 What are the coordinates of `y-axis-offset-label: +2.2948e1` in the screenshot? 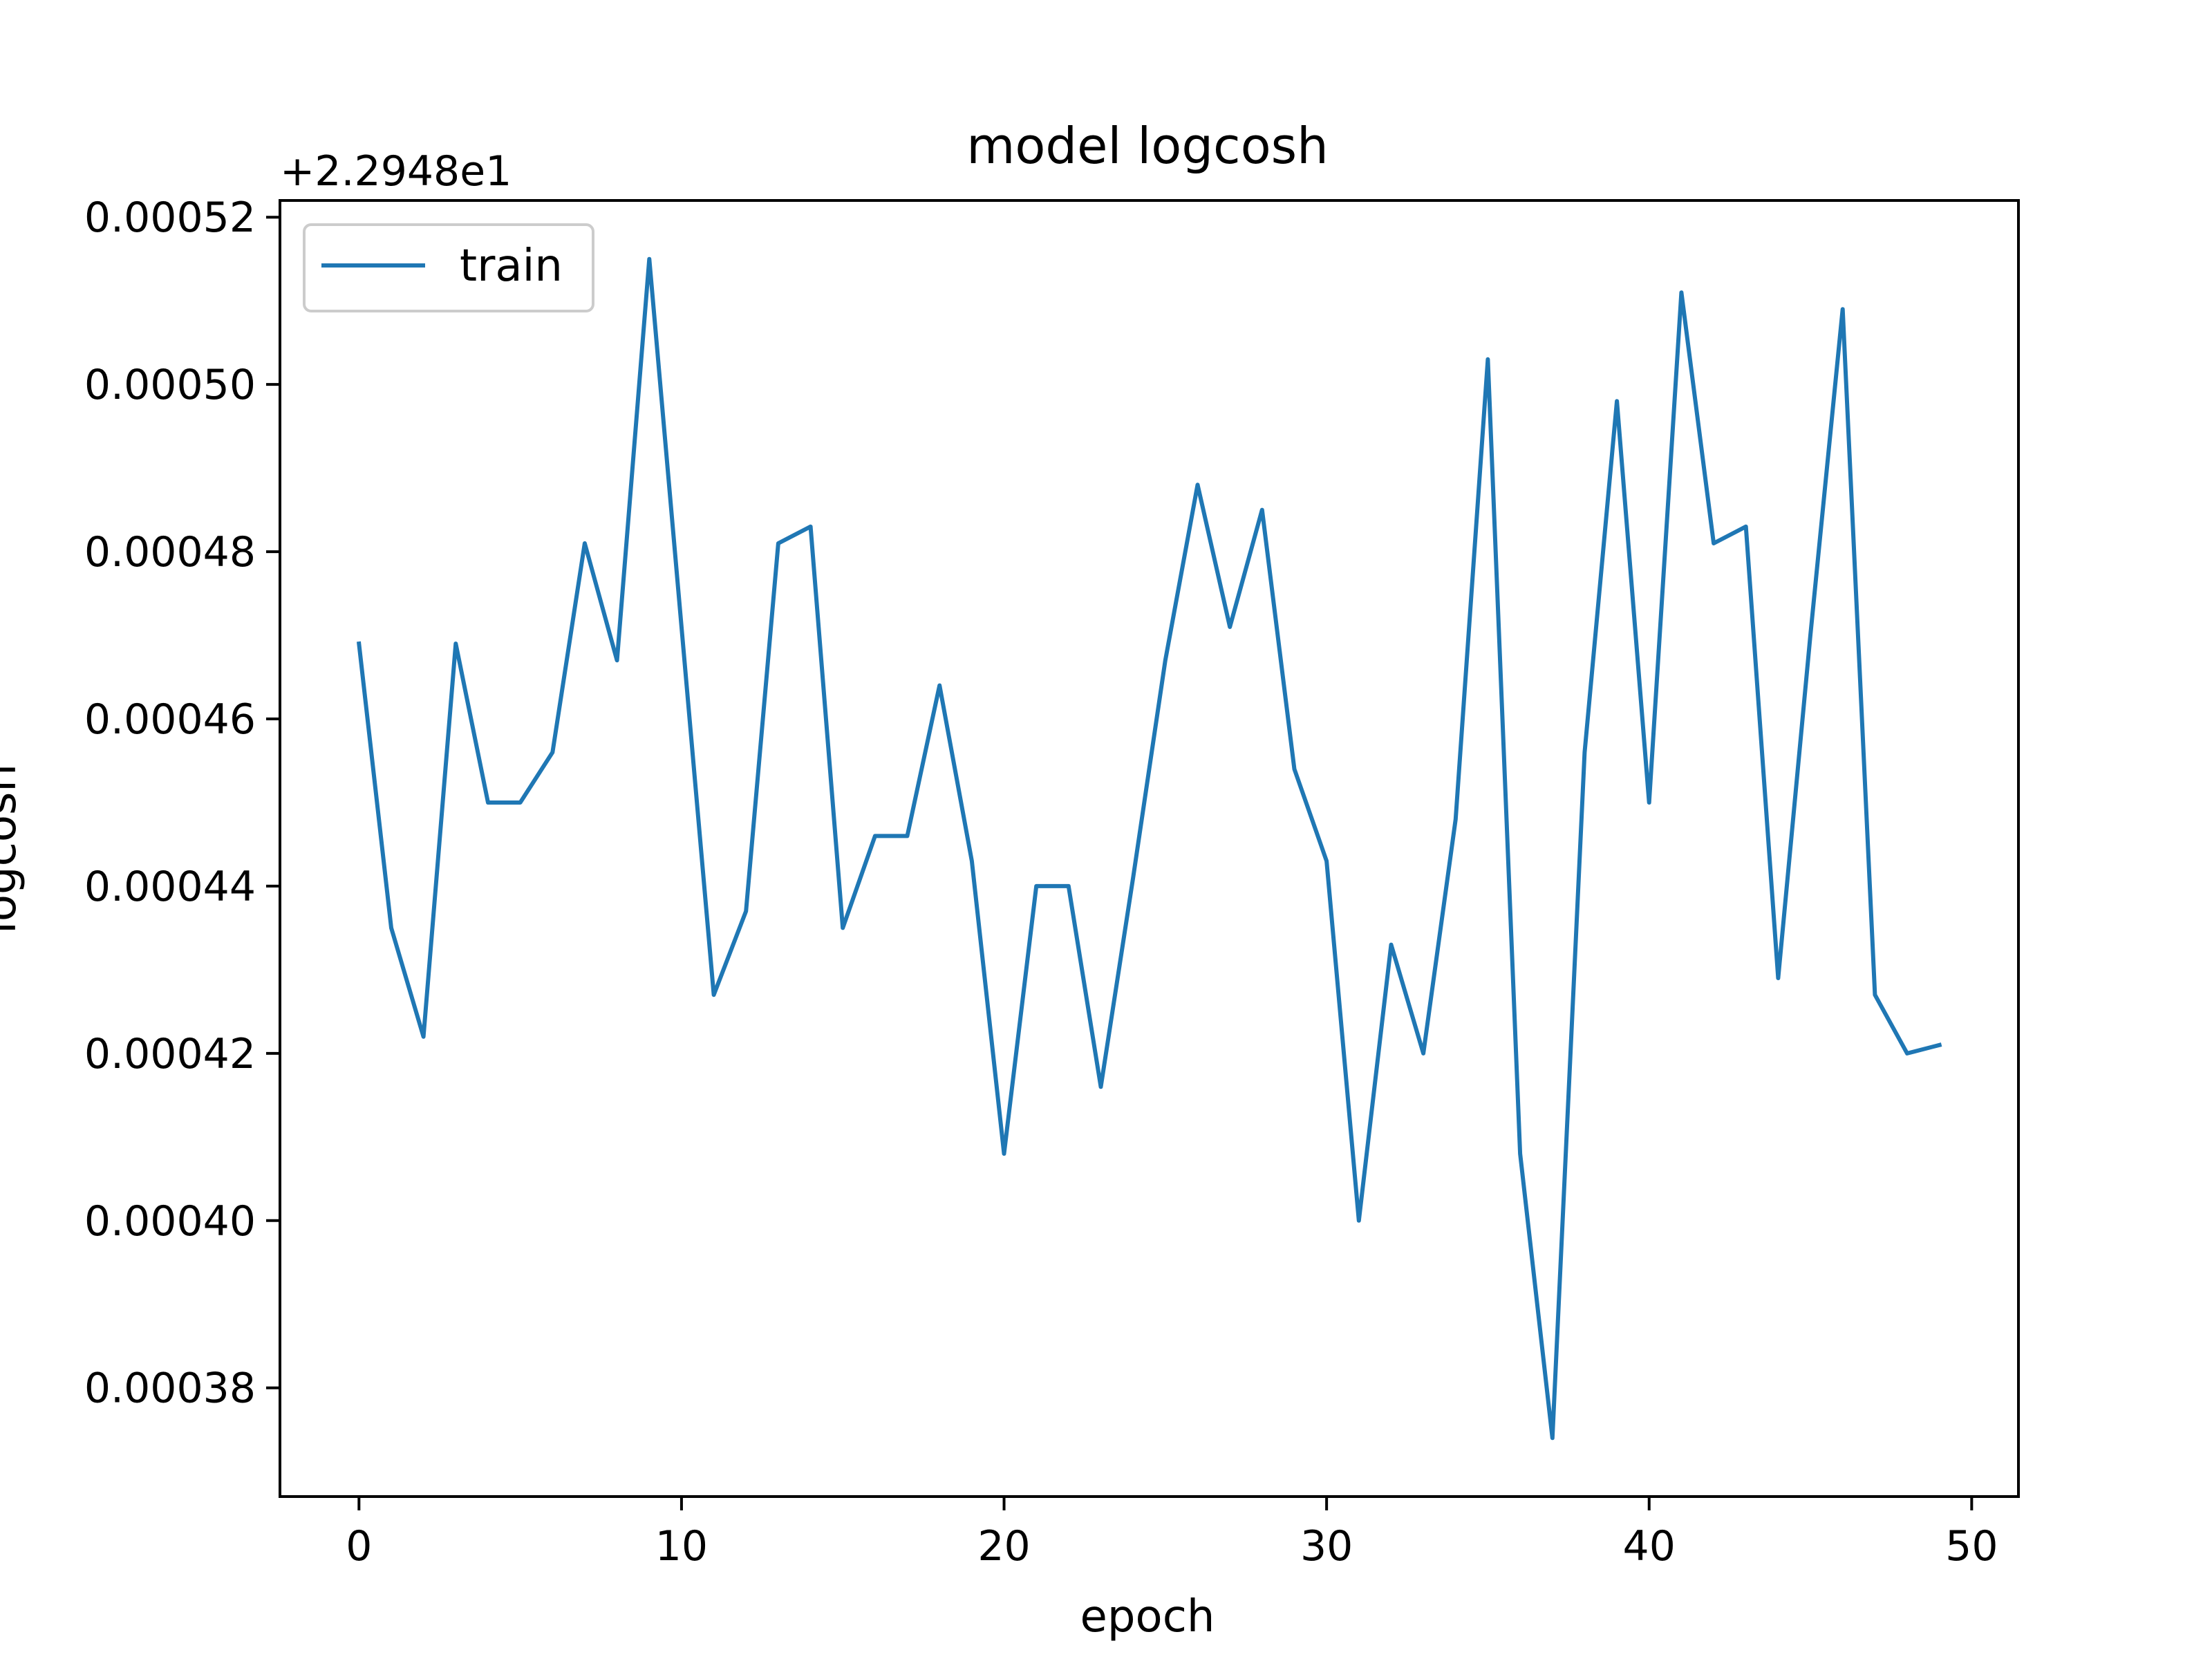 It's located at (396, 171).